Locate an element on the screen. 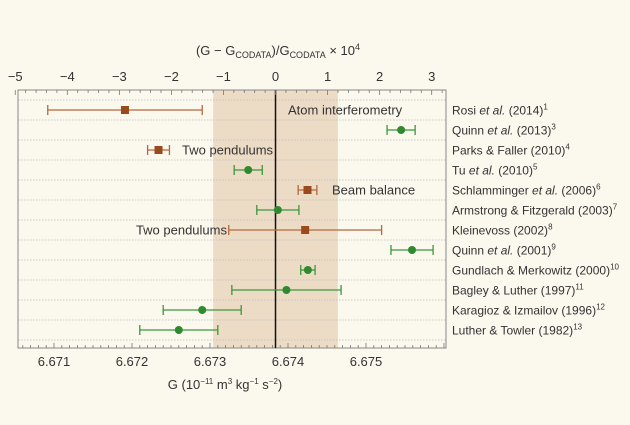 The image size is (630, 425). label-year: (2014) is located at coordinates (524, 111).